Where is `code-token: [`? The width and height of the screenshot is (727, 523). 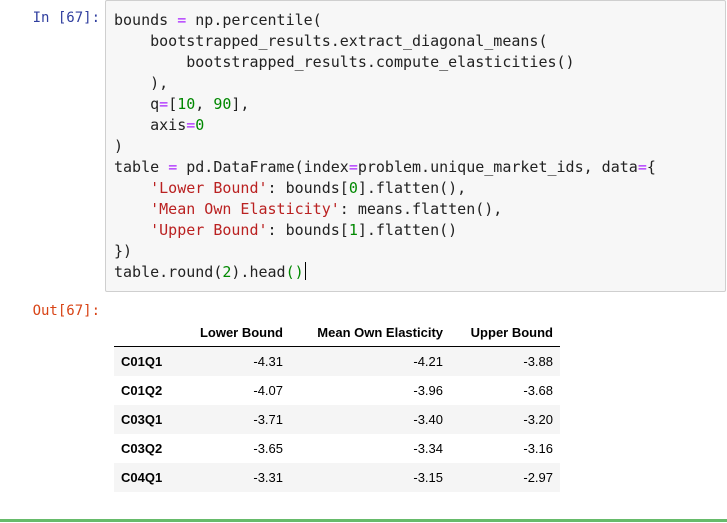 code-token: [ is located at coordinates (173, 104).